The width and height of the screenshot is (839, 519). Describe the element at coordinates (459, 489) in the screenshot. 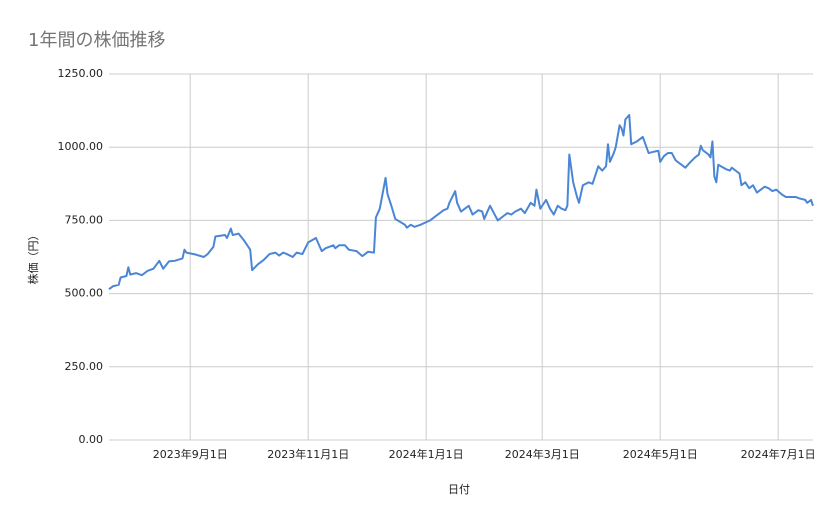

I see `x-axis-title: 日付` at that location.